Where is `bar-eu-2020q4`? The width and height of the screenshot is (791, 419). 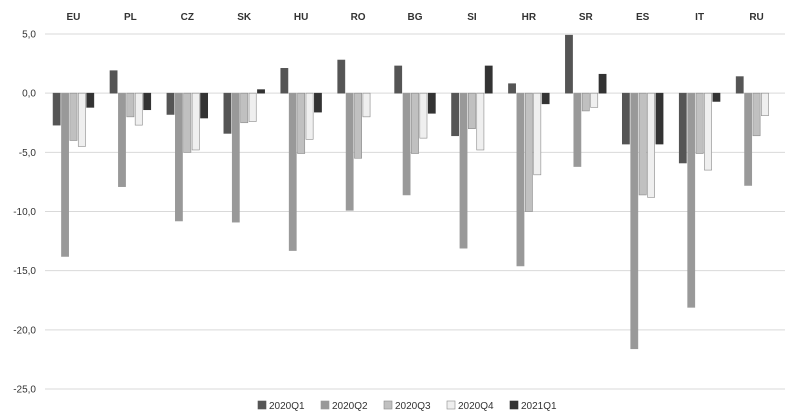 bar-eu-2020q4 is located at coordinates (81, 119).